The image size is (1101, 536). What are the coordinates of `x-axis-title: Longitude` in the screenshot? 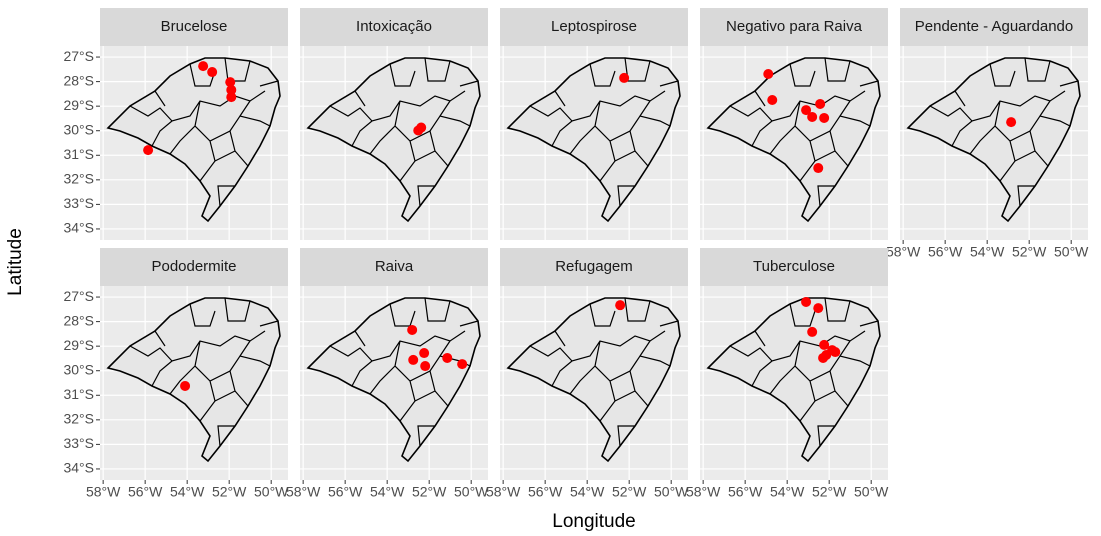 It's located at (593, 521).